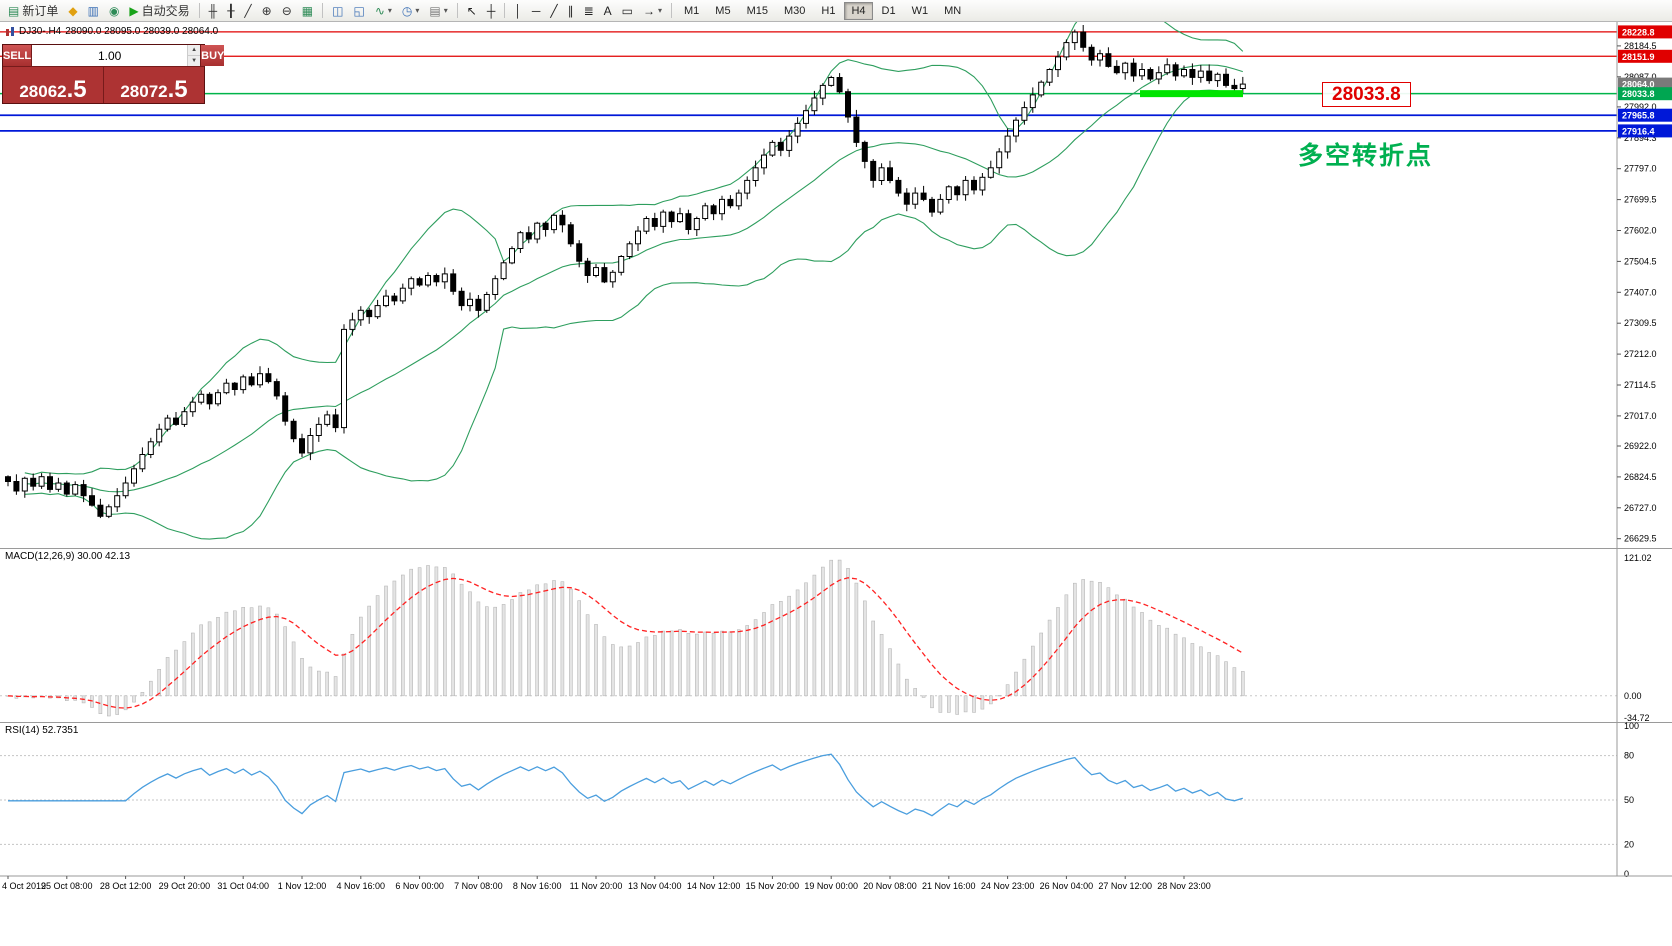 This screenshot has width=1672, height=946. I want to click on svg-text: 80, so click(1629, 756).